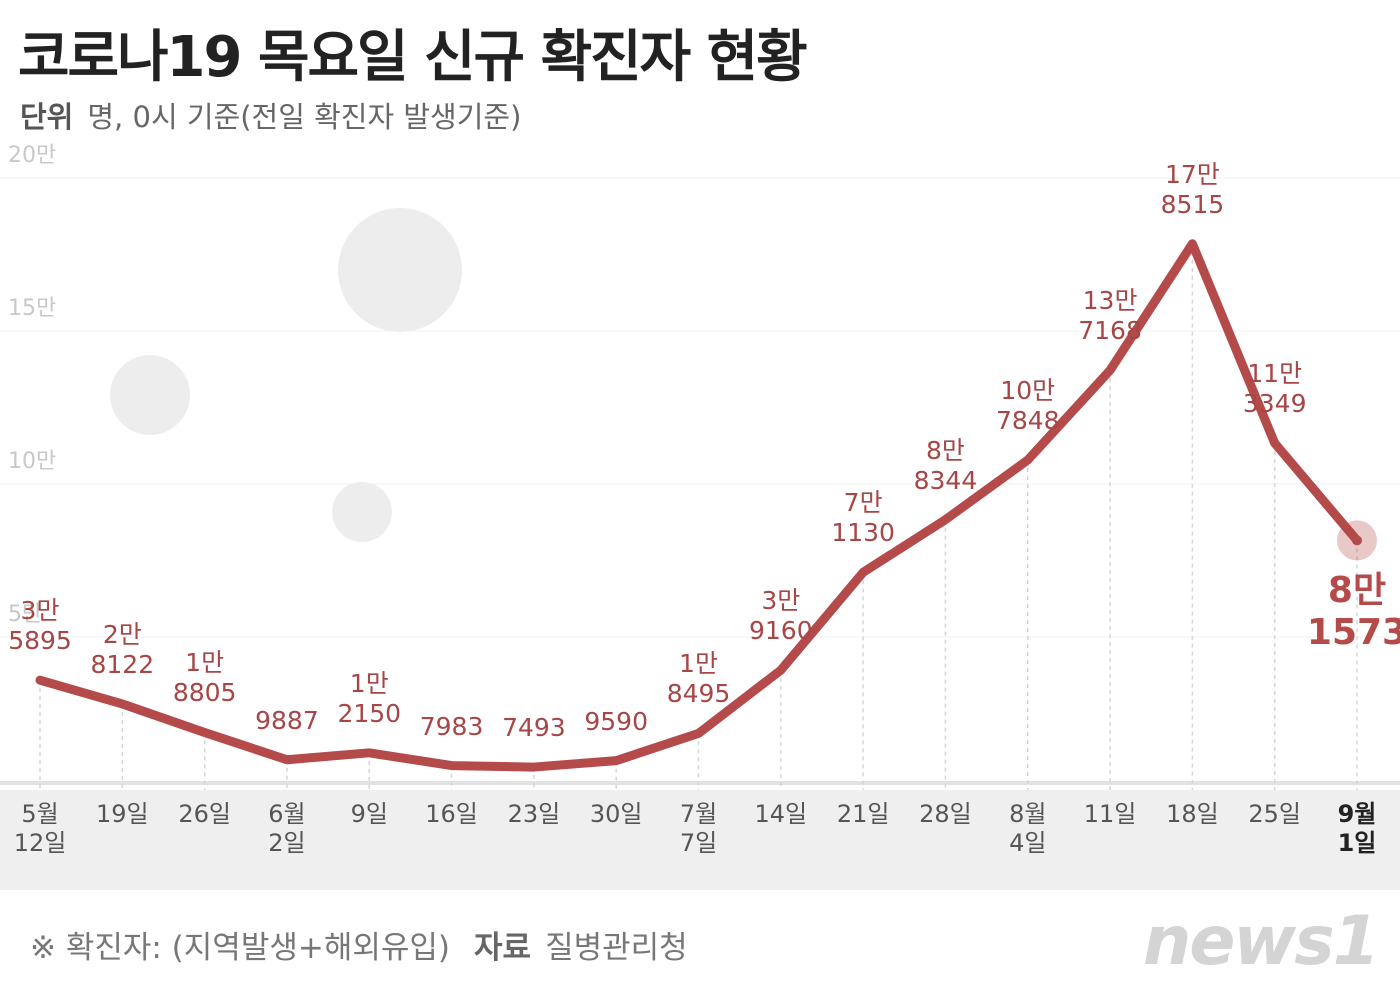 This screenshot has height=1008, width=1400. I want to click on value-label: 8만 1573, so click(1353, 611).